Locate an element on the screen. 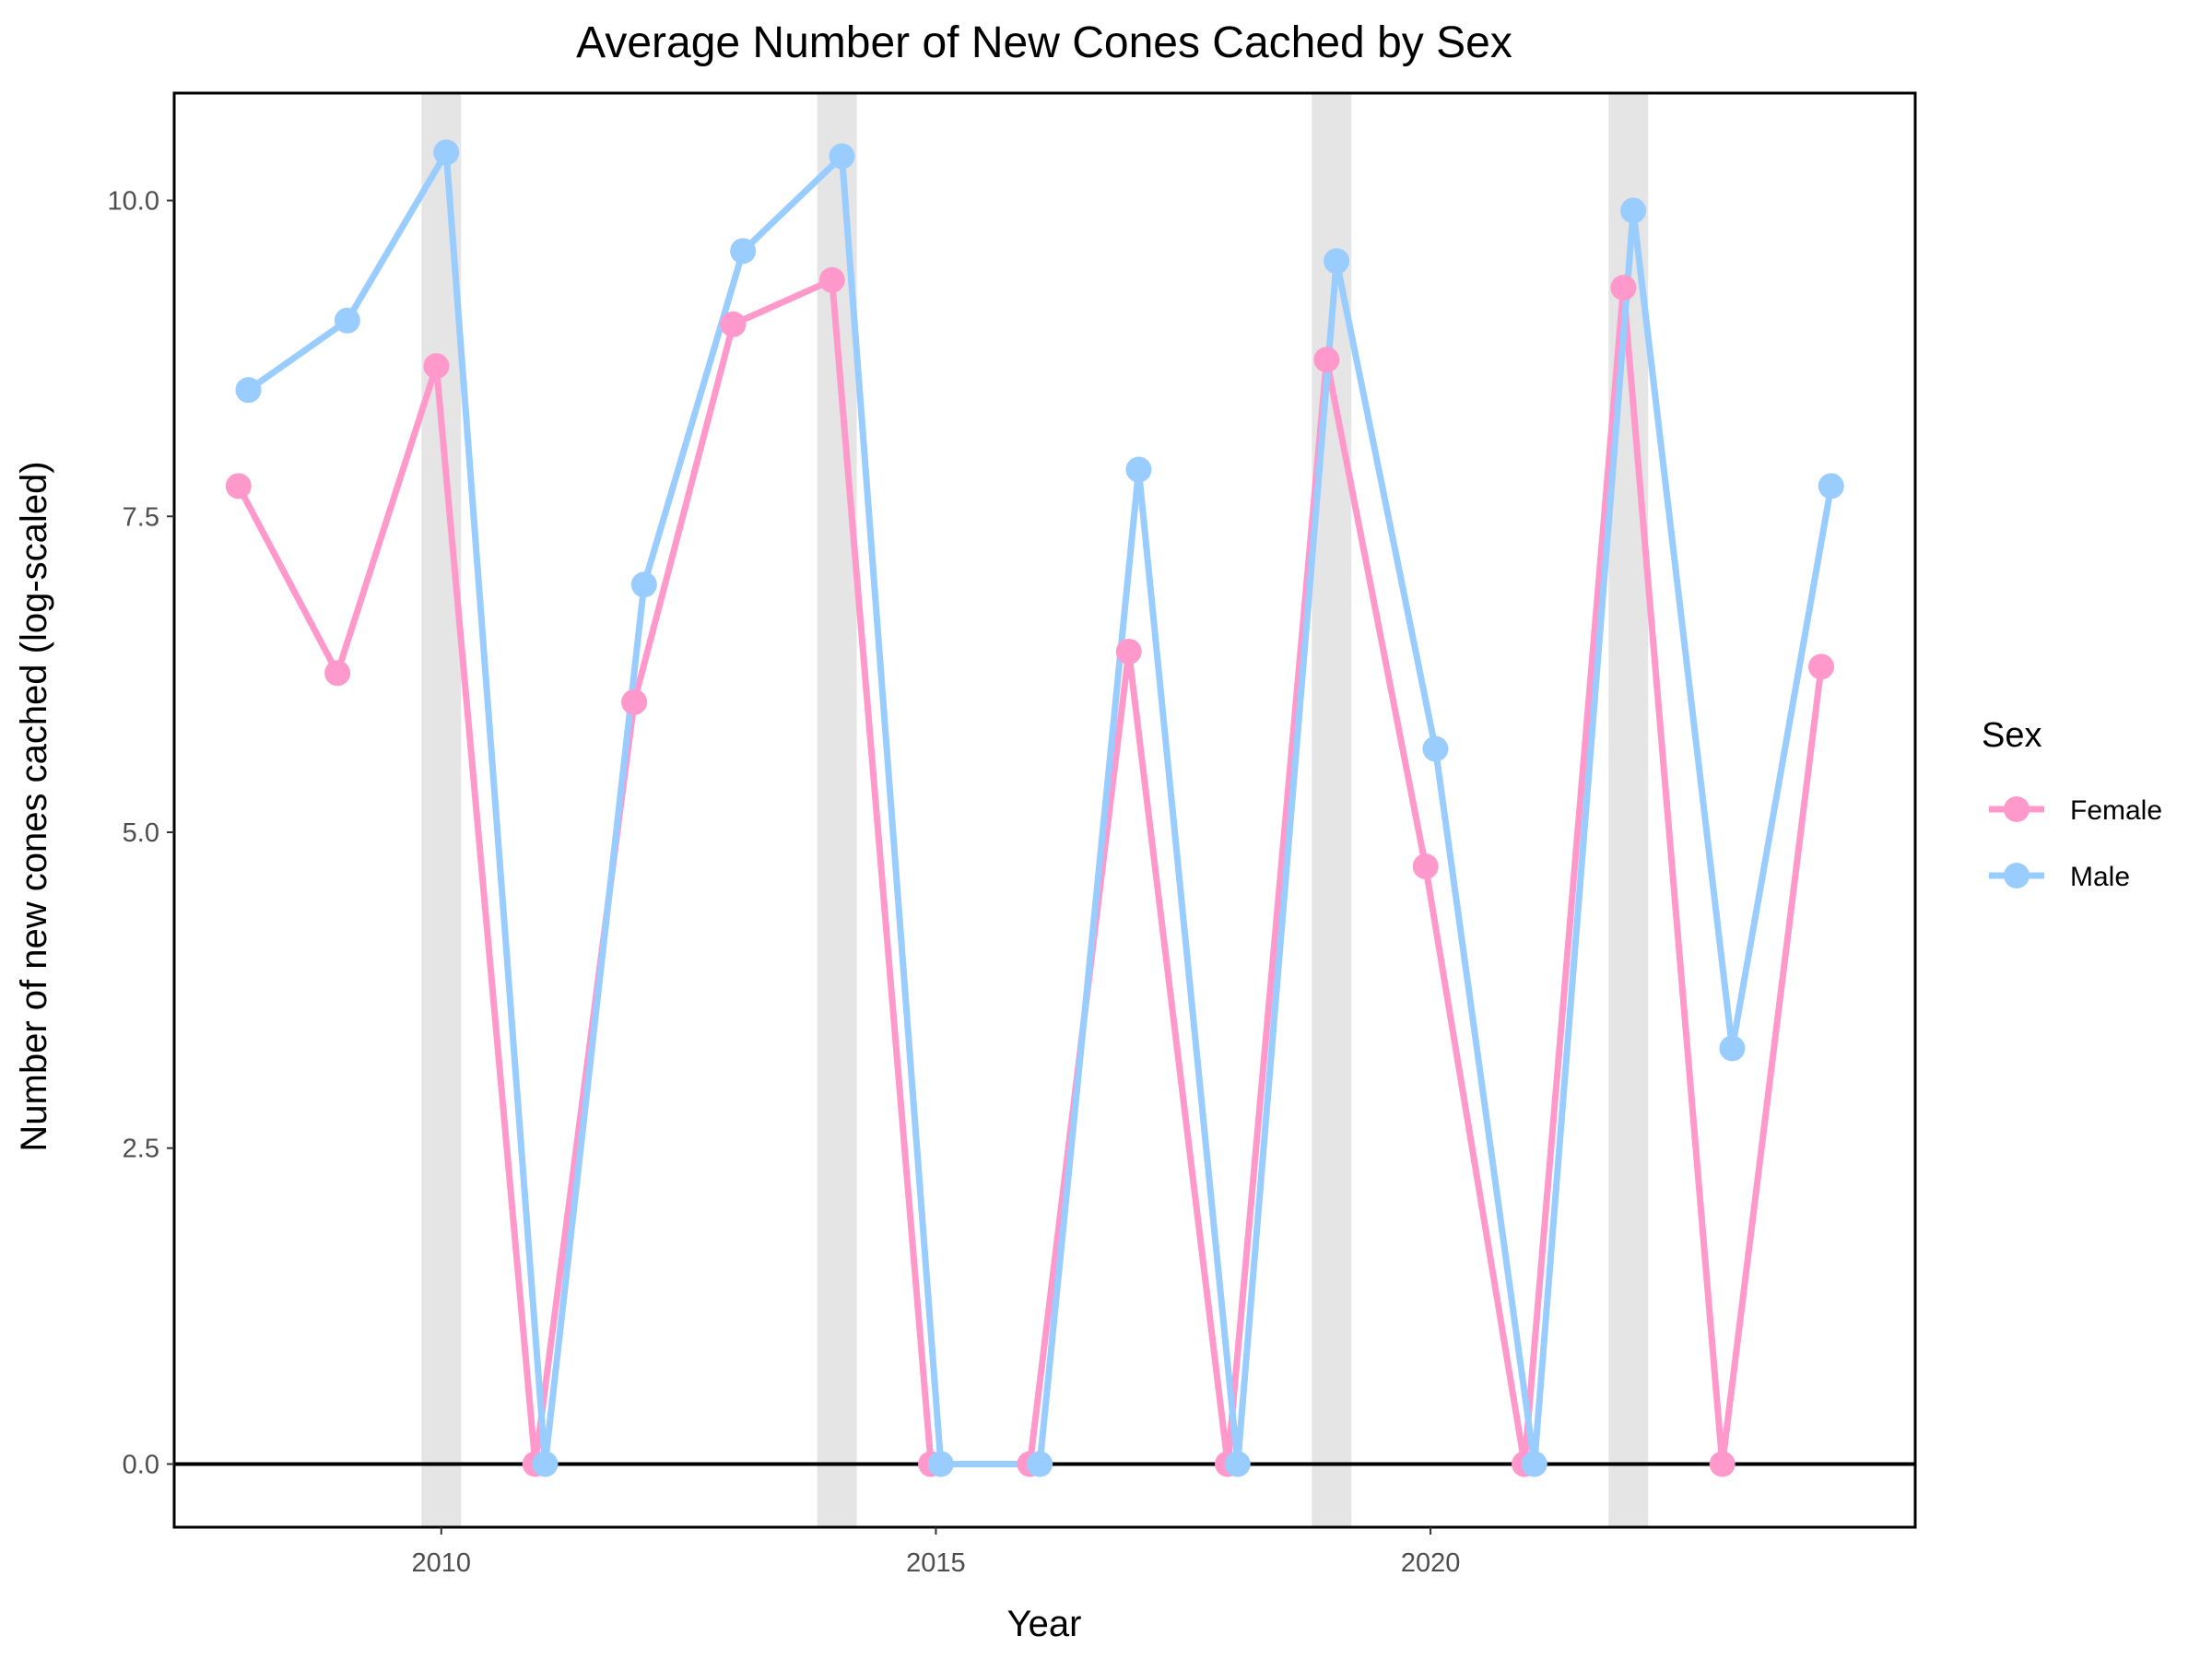 The width and height of the screenshot is (2212, 1659). y-tick-label: 7.5 is located at coordinates (141, 517).